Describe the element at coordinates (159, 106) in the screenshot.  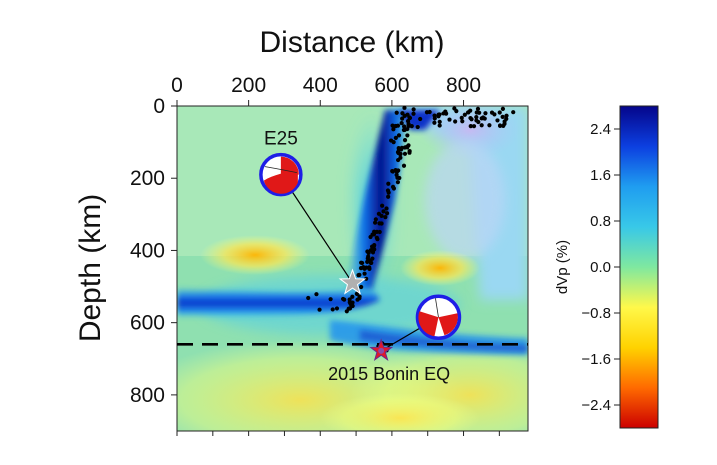
I see `y-tick-label: 0` at that location.